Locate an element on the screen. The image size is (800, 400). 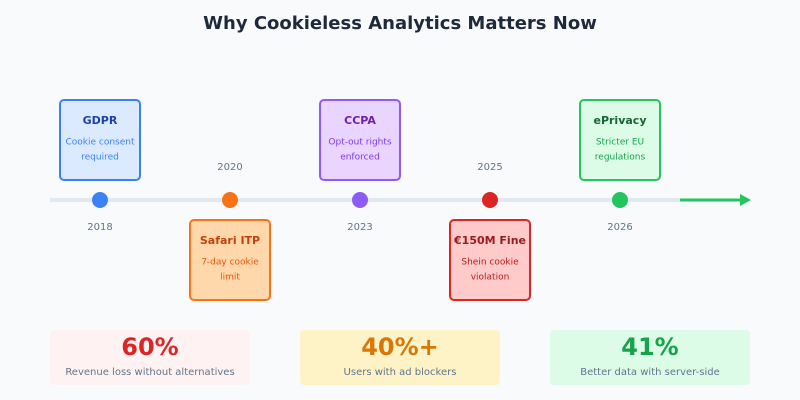
event-description: Opt-out rights is located at coordinates (359, 143).